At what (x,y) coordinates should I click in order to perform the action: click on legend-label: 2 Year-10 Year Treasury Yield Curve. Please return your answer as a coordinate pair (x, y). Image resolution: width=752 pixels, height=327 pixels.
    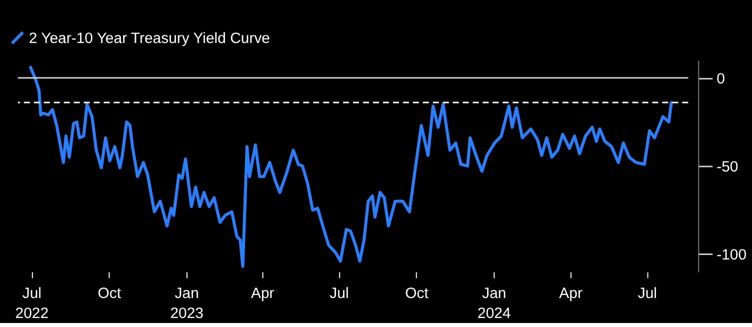
    Looking at the image, I should click on (149, 38).